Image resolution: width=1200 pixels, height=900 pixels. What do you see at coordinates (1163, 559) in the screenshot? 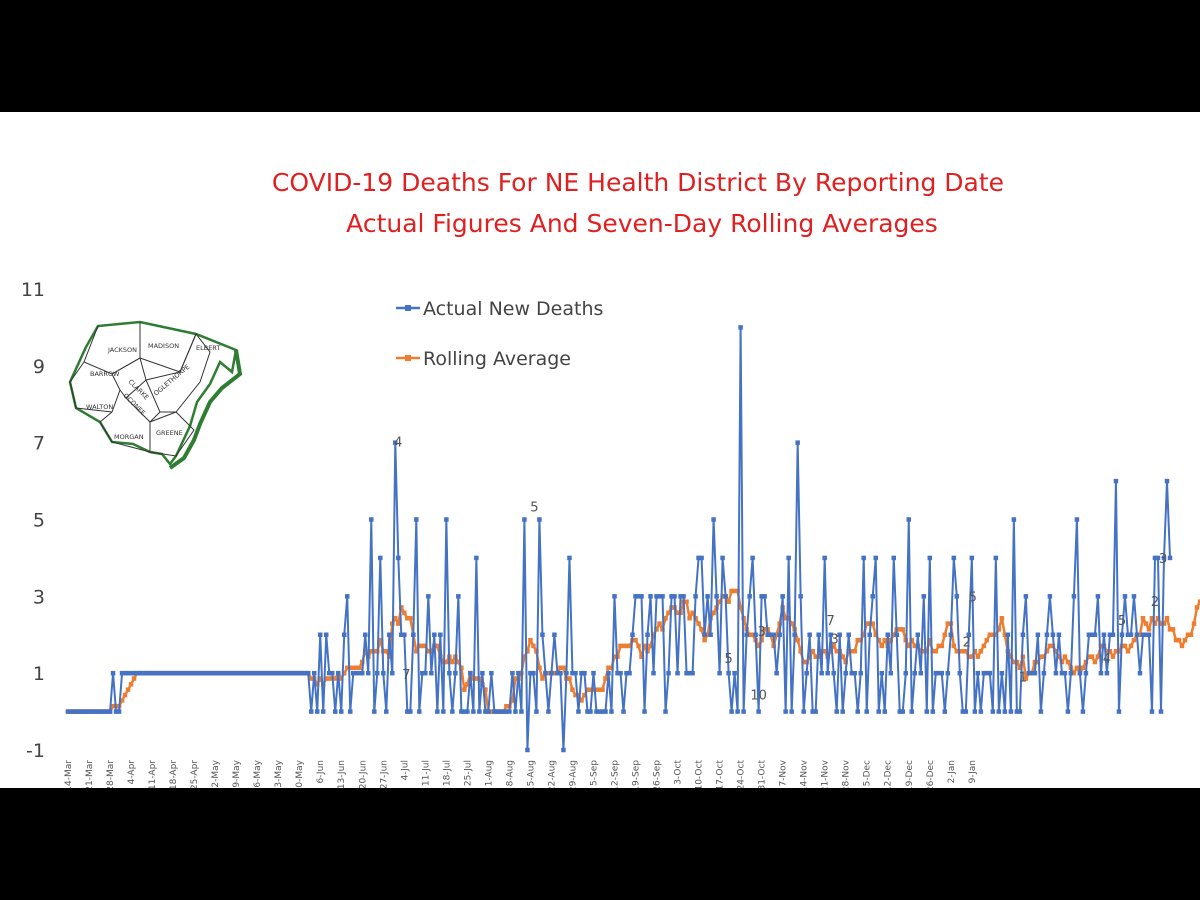
I see `data-label: 3` at bounding box center [1163, 559].